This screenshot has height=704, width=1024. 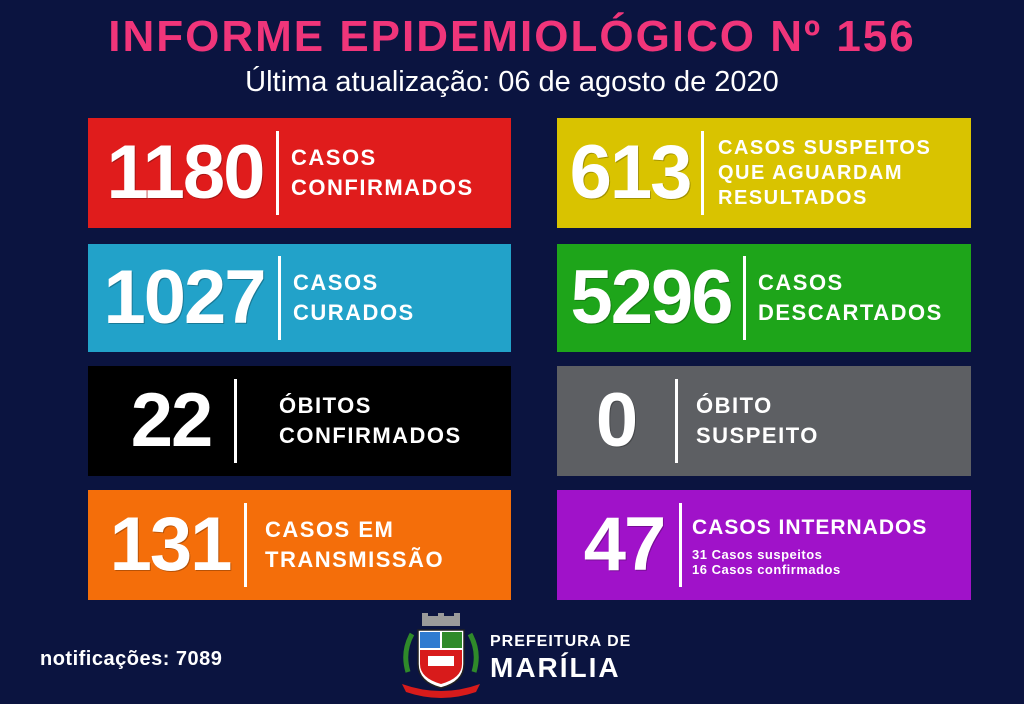 What do you see at coordinates (330, 529) in the screenshot?
I see `card-label-line: CASOS EM` at bounding box center [330, 529].